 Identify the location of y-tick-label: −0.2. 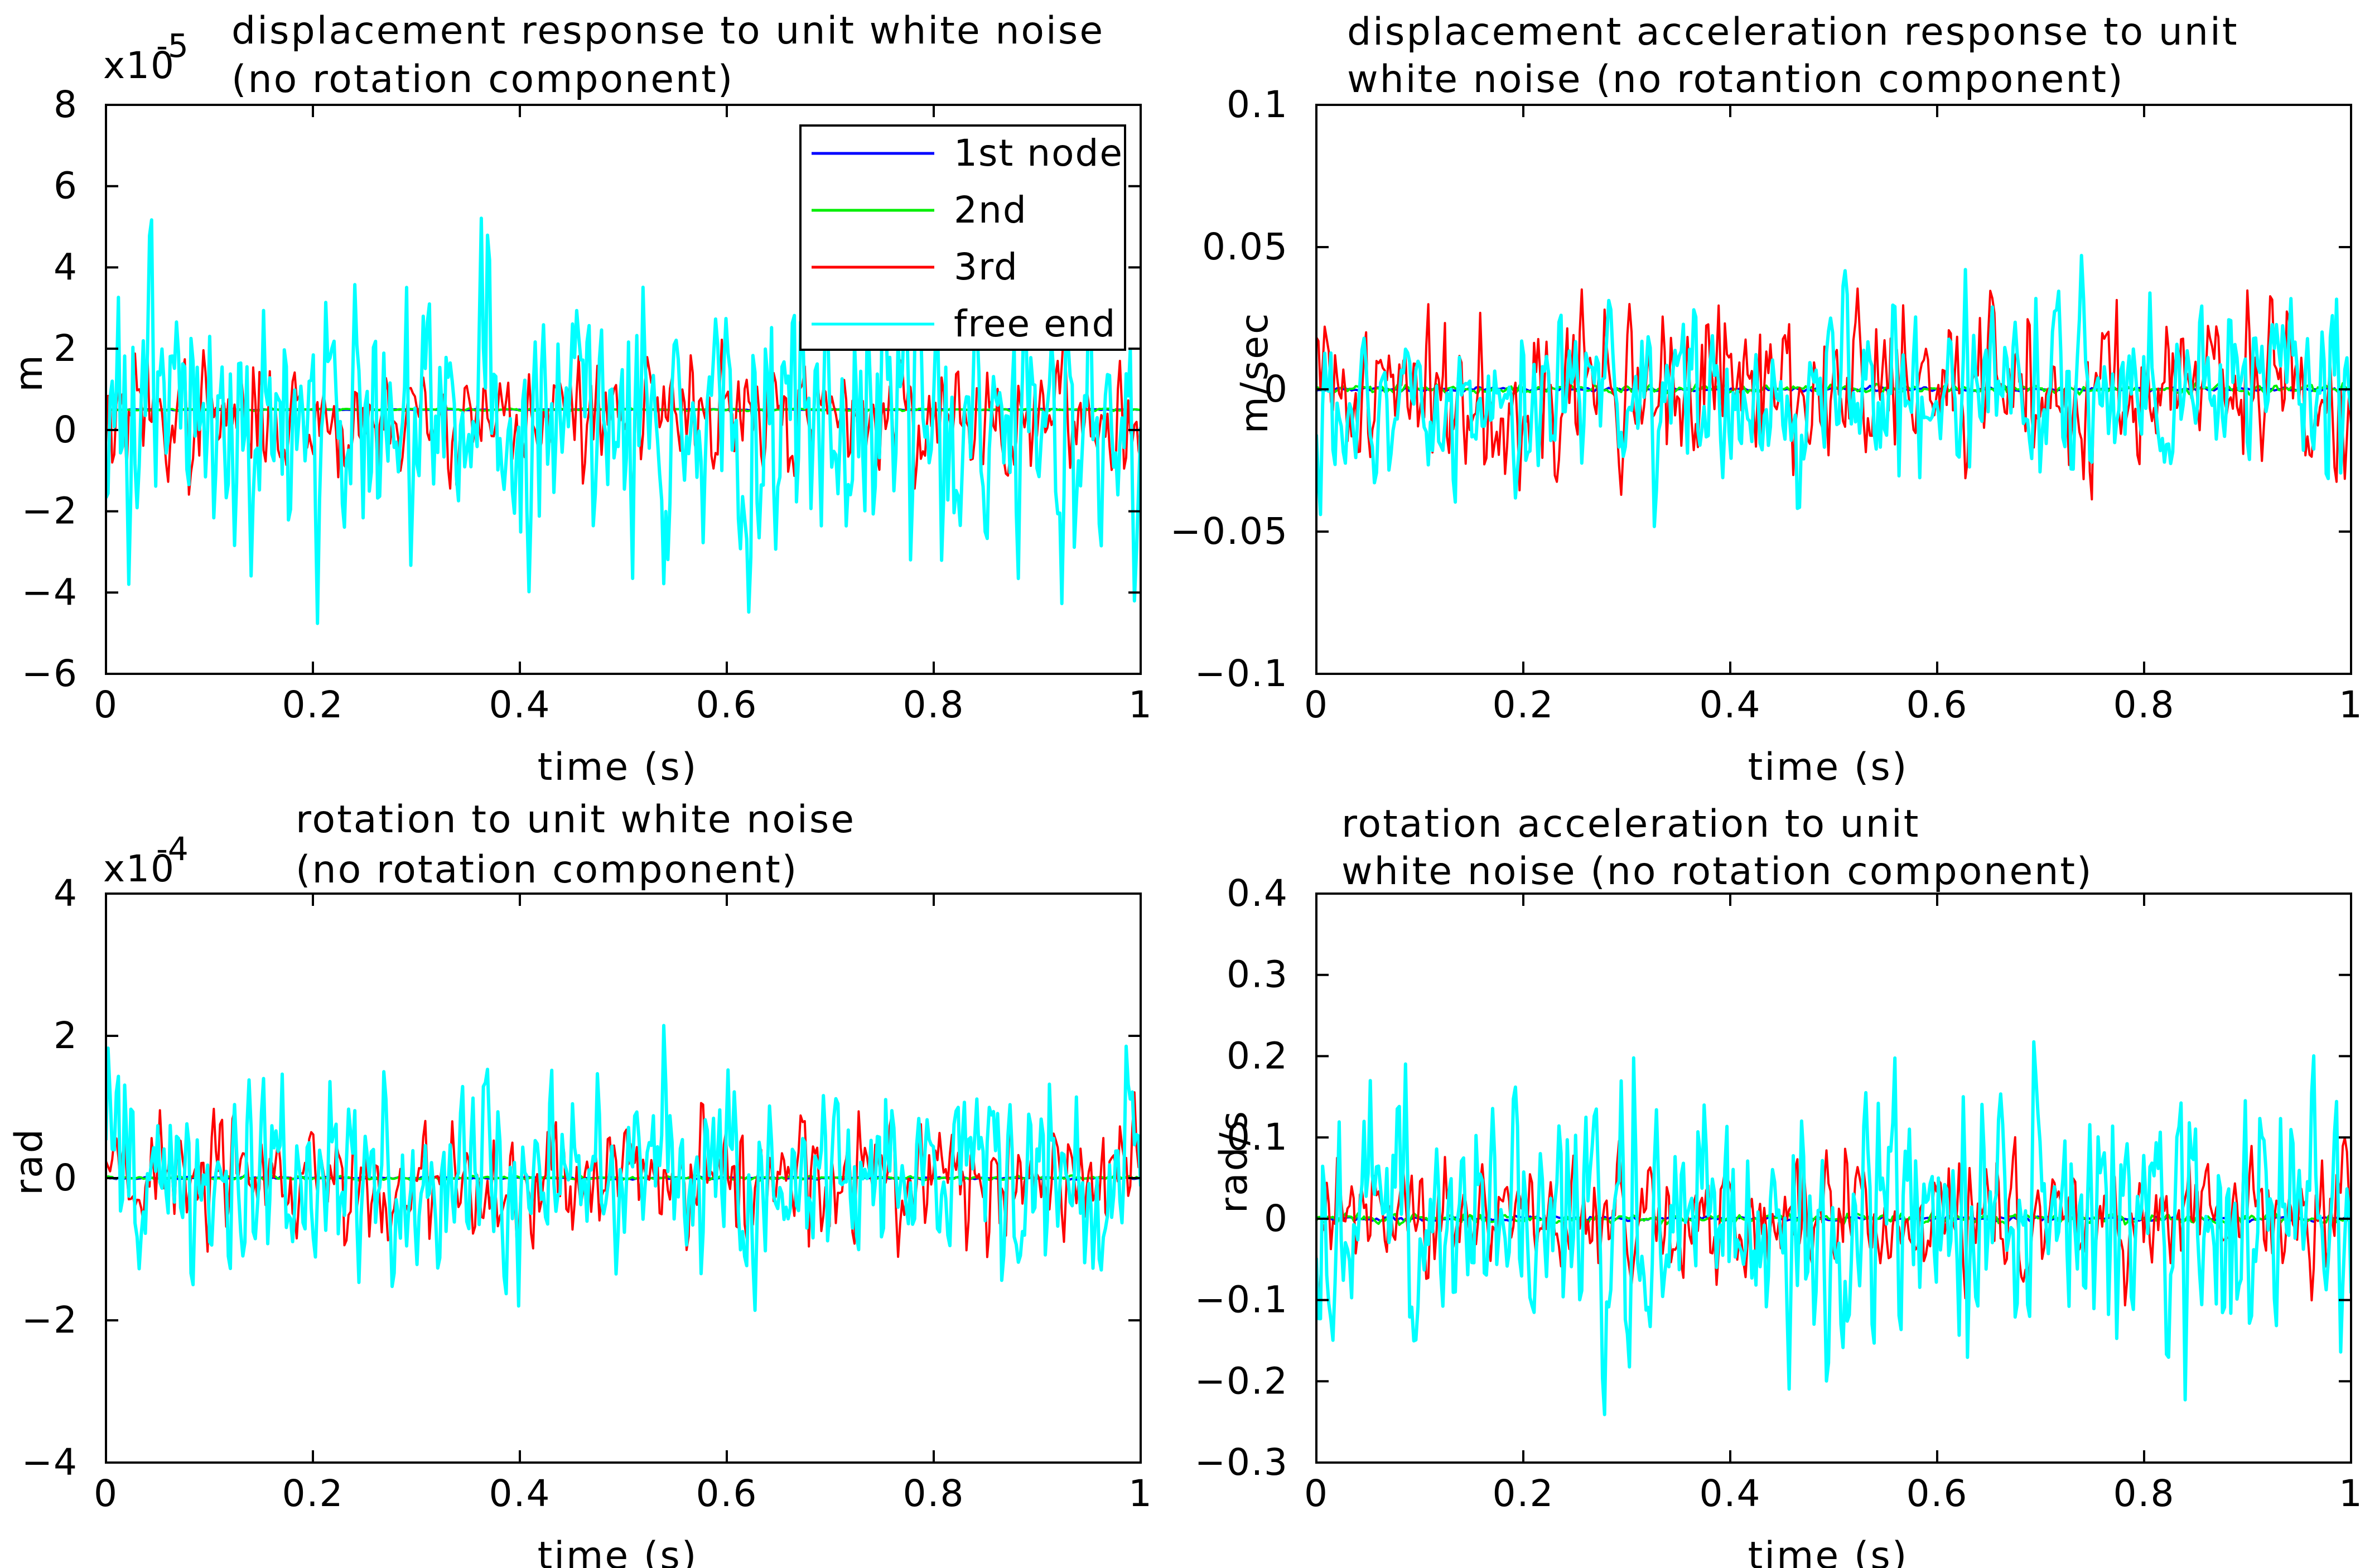
(1241, 1381).